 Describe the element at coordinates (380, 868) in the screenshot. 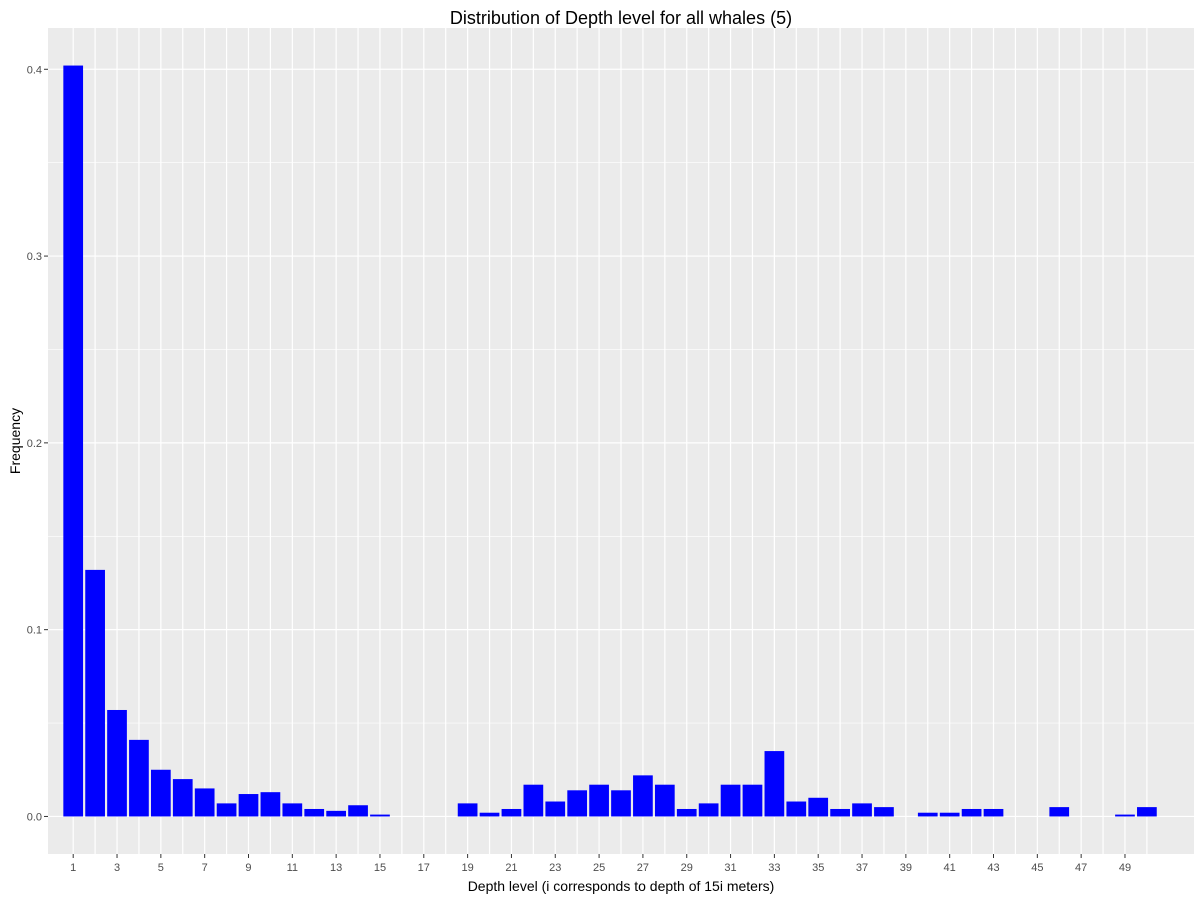

I see `x-tick-label: 15` at that location.